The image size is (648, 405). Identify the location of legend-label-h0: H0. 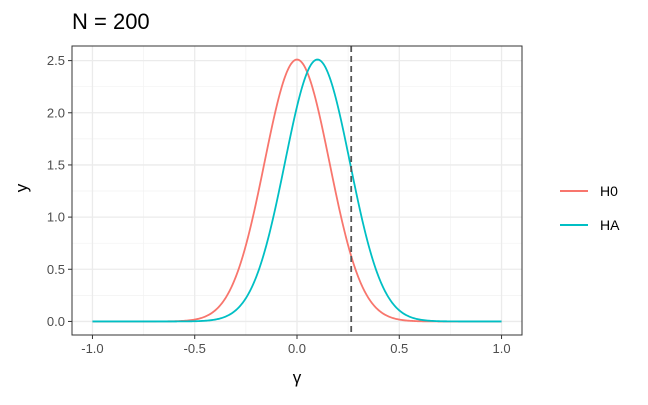
(609, 191).